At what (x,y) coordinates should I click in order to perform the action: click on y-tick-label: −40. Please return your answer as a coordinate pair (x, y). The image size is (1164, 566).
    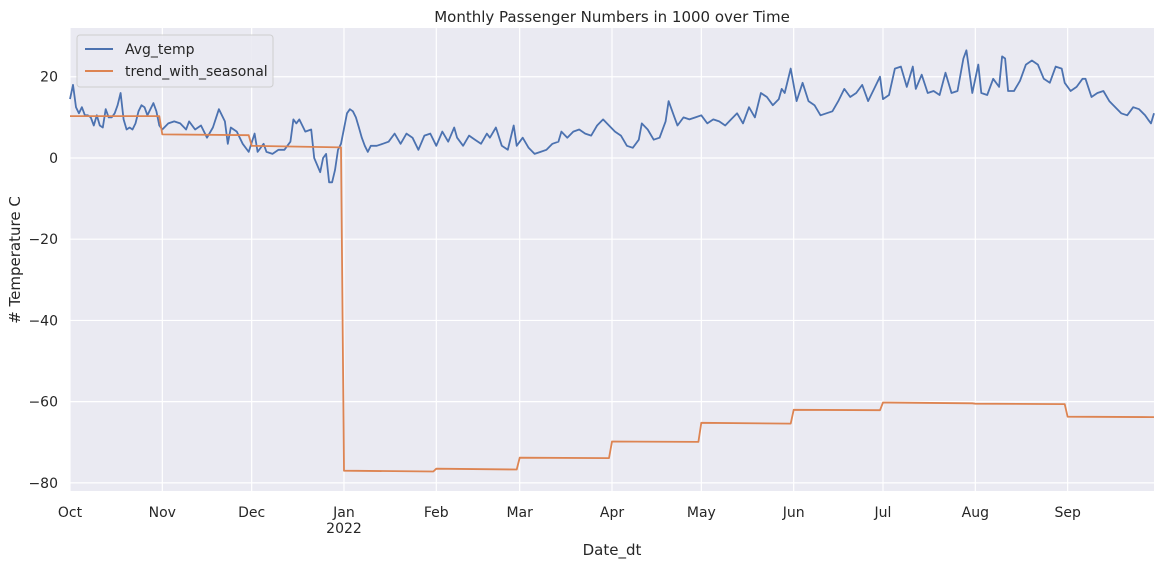
    Looking at the image, I should click on (43, 321).